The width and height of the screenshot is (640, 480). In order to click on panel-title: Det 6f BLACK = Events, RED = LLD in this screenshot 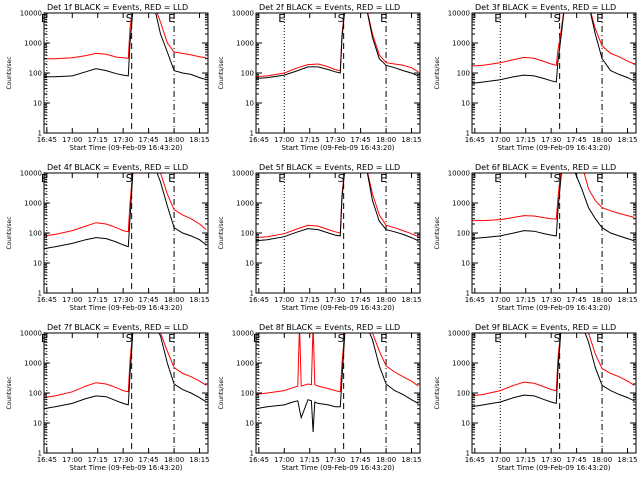, I will do `click(545, 167)`.